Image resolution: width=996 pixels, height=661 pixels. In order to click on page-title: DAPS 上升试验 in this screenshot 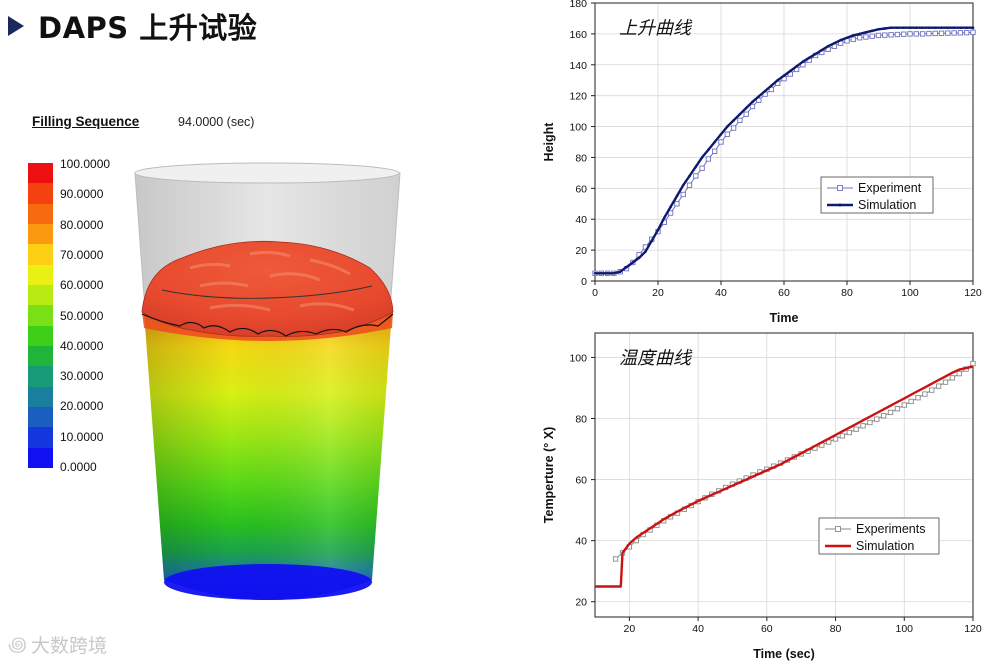, I will do `click(148, 28)`.